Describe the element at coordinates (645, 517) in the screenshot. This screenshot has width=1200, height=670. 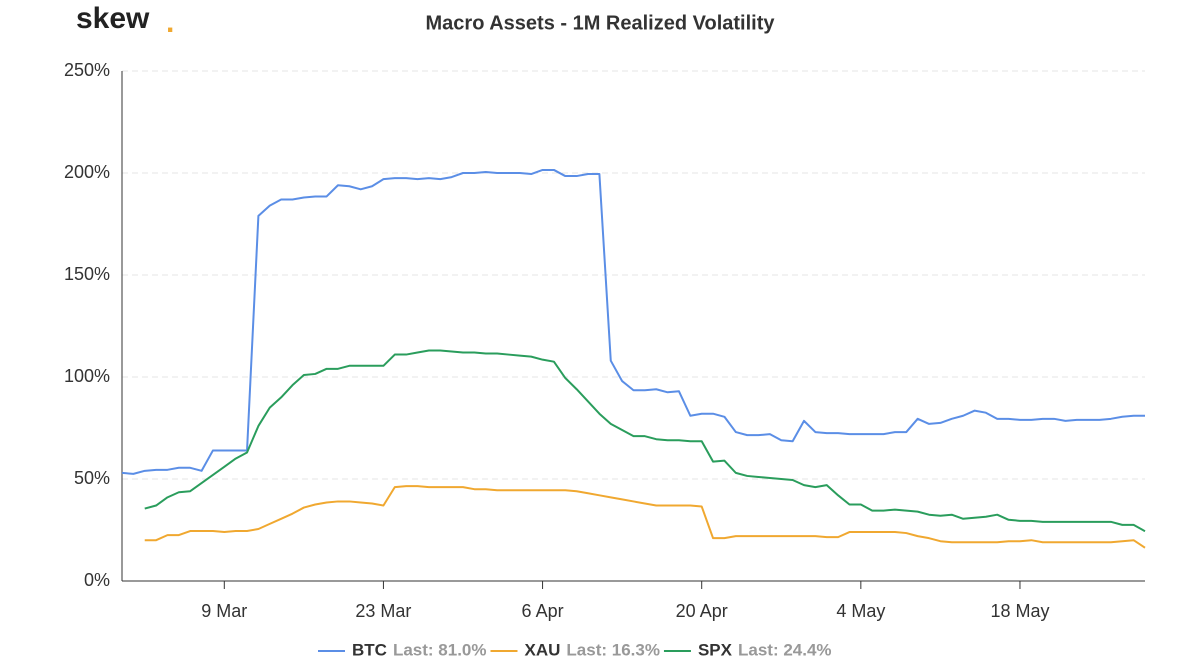
I see `line` at that location.